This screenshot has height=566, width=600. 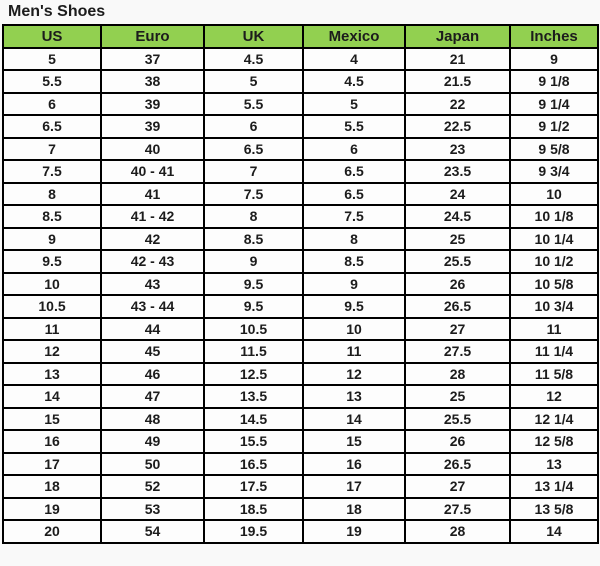 What do you see at coordinates (152, 216) in the screenshot?
I see `table-cell: 41 - 42` at bounding box center [152, 216].